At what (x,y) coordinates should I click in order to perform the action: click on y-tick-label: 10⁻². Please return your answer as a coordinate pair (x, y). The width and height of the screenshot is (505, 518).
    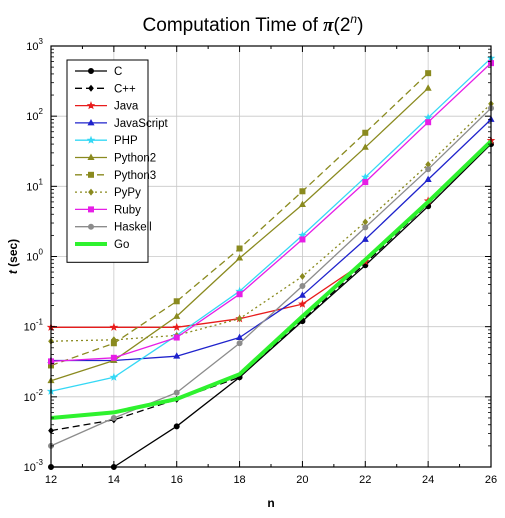
    Looking at the image, I should click on (34, 396).